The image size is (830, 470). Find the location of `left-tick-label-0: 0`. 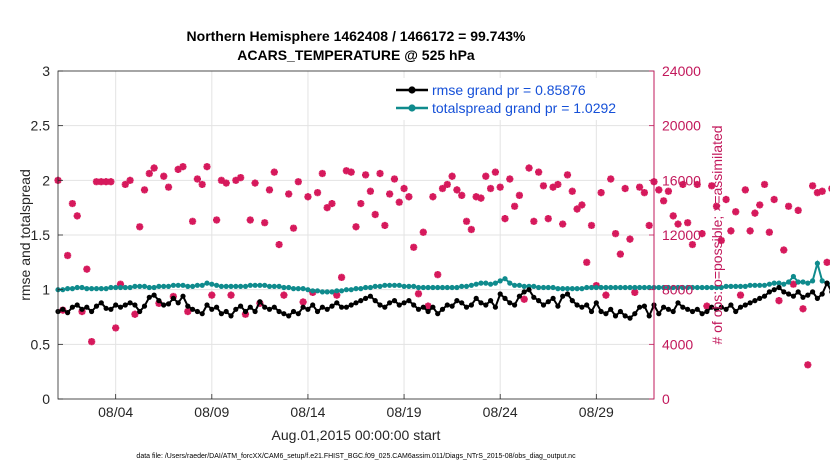

left-tick-label-0: 0 is located at coordinates (46, 399).